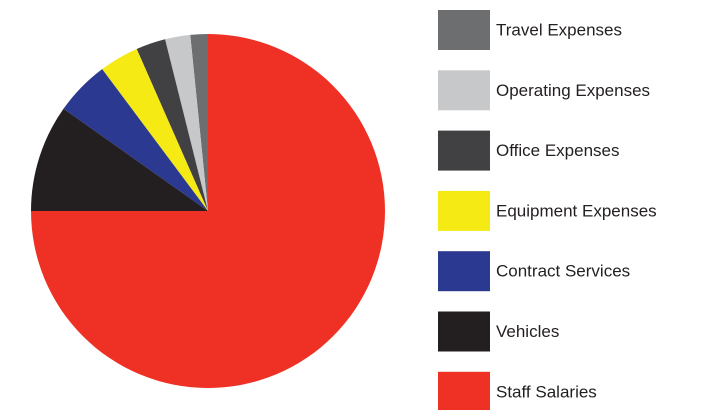 The height and width of the screenshot is (410, 715). I want to click on legend-label: Equipment Expenses, so click(576, 210).